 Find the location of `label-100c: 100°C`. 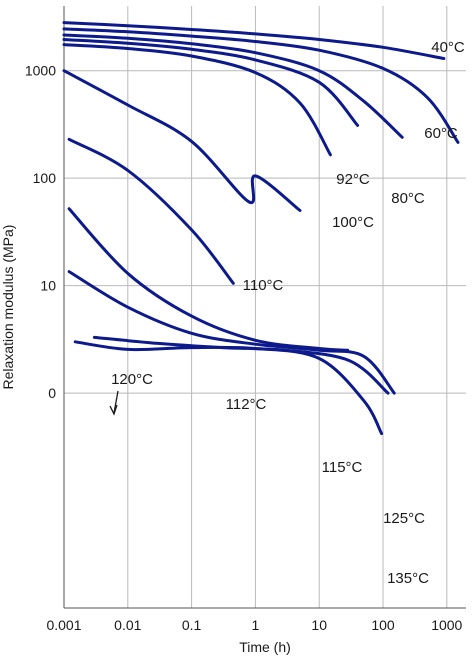

label-100c: 100°C is located at coordinates (353, 222).